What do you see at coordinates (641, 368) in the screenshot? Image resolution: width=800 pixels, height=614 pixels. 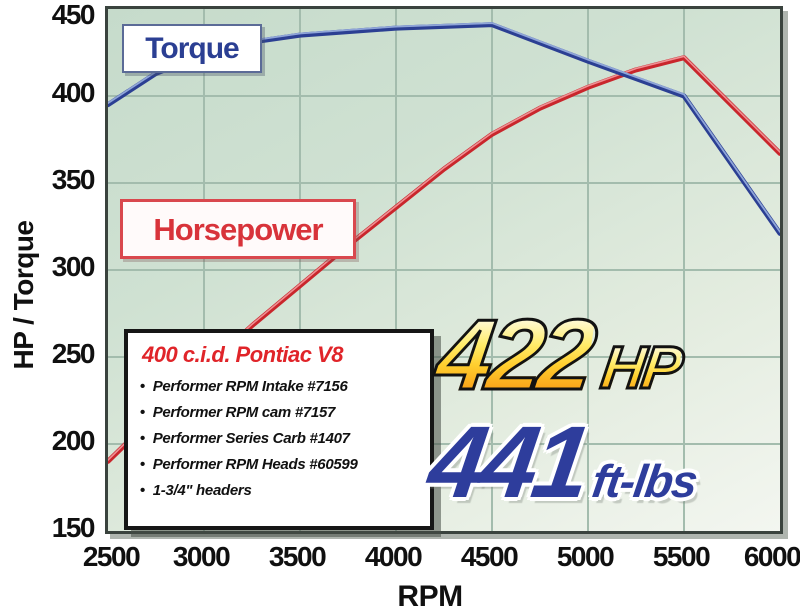 I see `peak-hp-unit: HP` at bounding box center [641, 368].